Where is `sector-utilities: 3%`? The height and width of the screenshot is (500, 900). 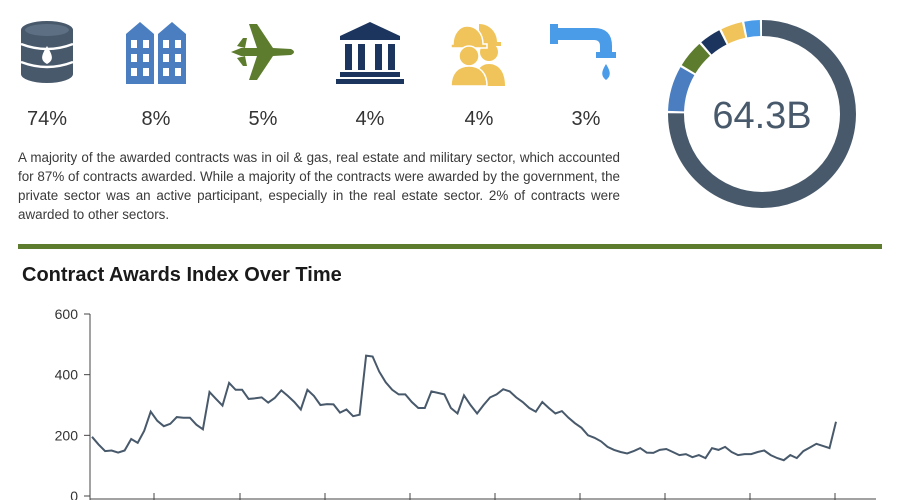
sector-utilities: 3% is located at coordinates (586, 70).